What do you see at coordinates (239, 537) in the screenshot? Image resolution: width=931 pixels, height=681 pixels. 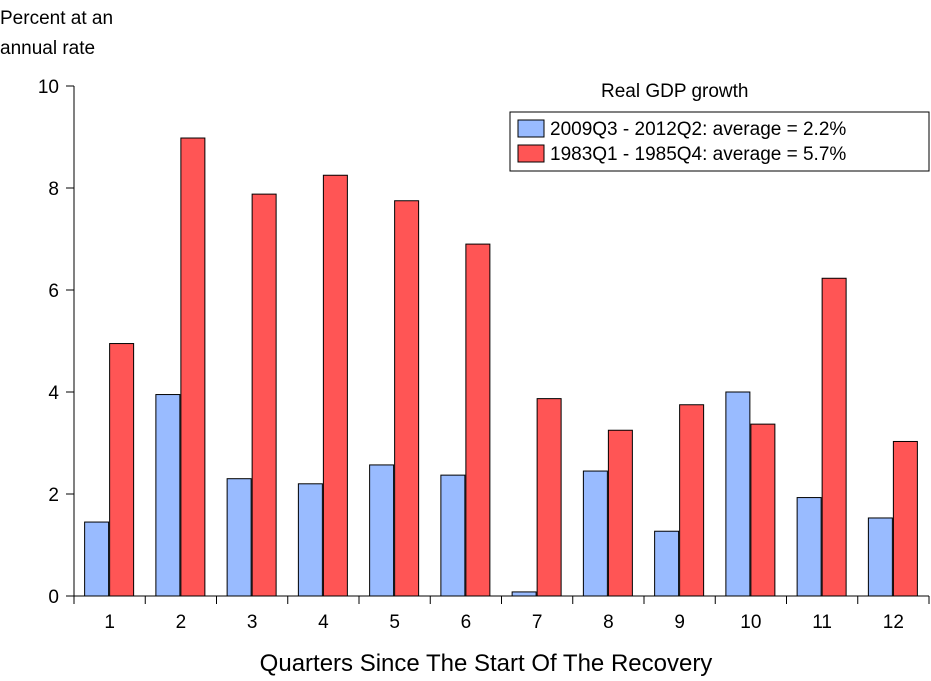 I see `bar-2009-q3` at bounding box center [239, 537].